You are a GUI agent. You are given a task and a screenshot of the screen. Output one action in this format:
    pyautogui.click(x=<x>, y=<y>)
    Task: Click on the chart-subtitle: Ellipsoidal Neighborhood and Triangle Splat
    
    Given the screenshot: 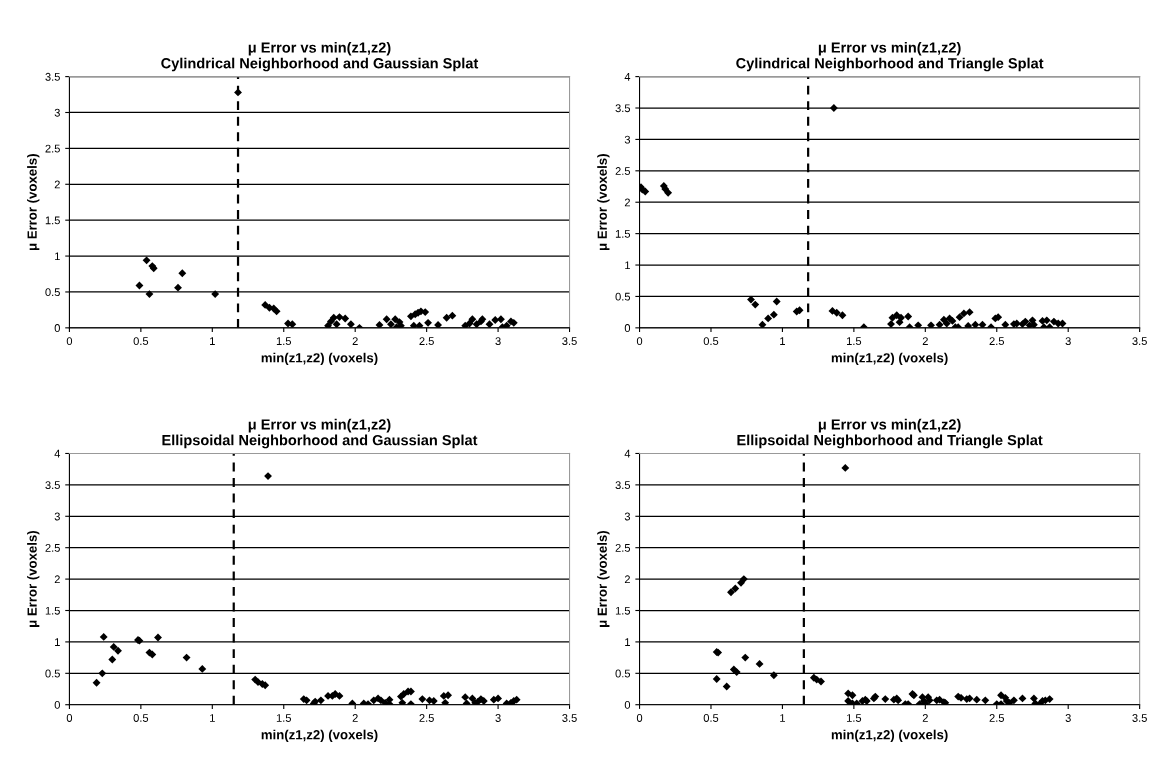 What is the action you would take?
    pyautogui.click(x=890, y=441)
    